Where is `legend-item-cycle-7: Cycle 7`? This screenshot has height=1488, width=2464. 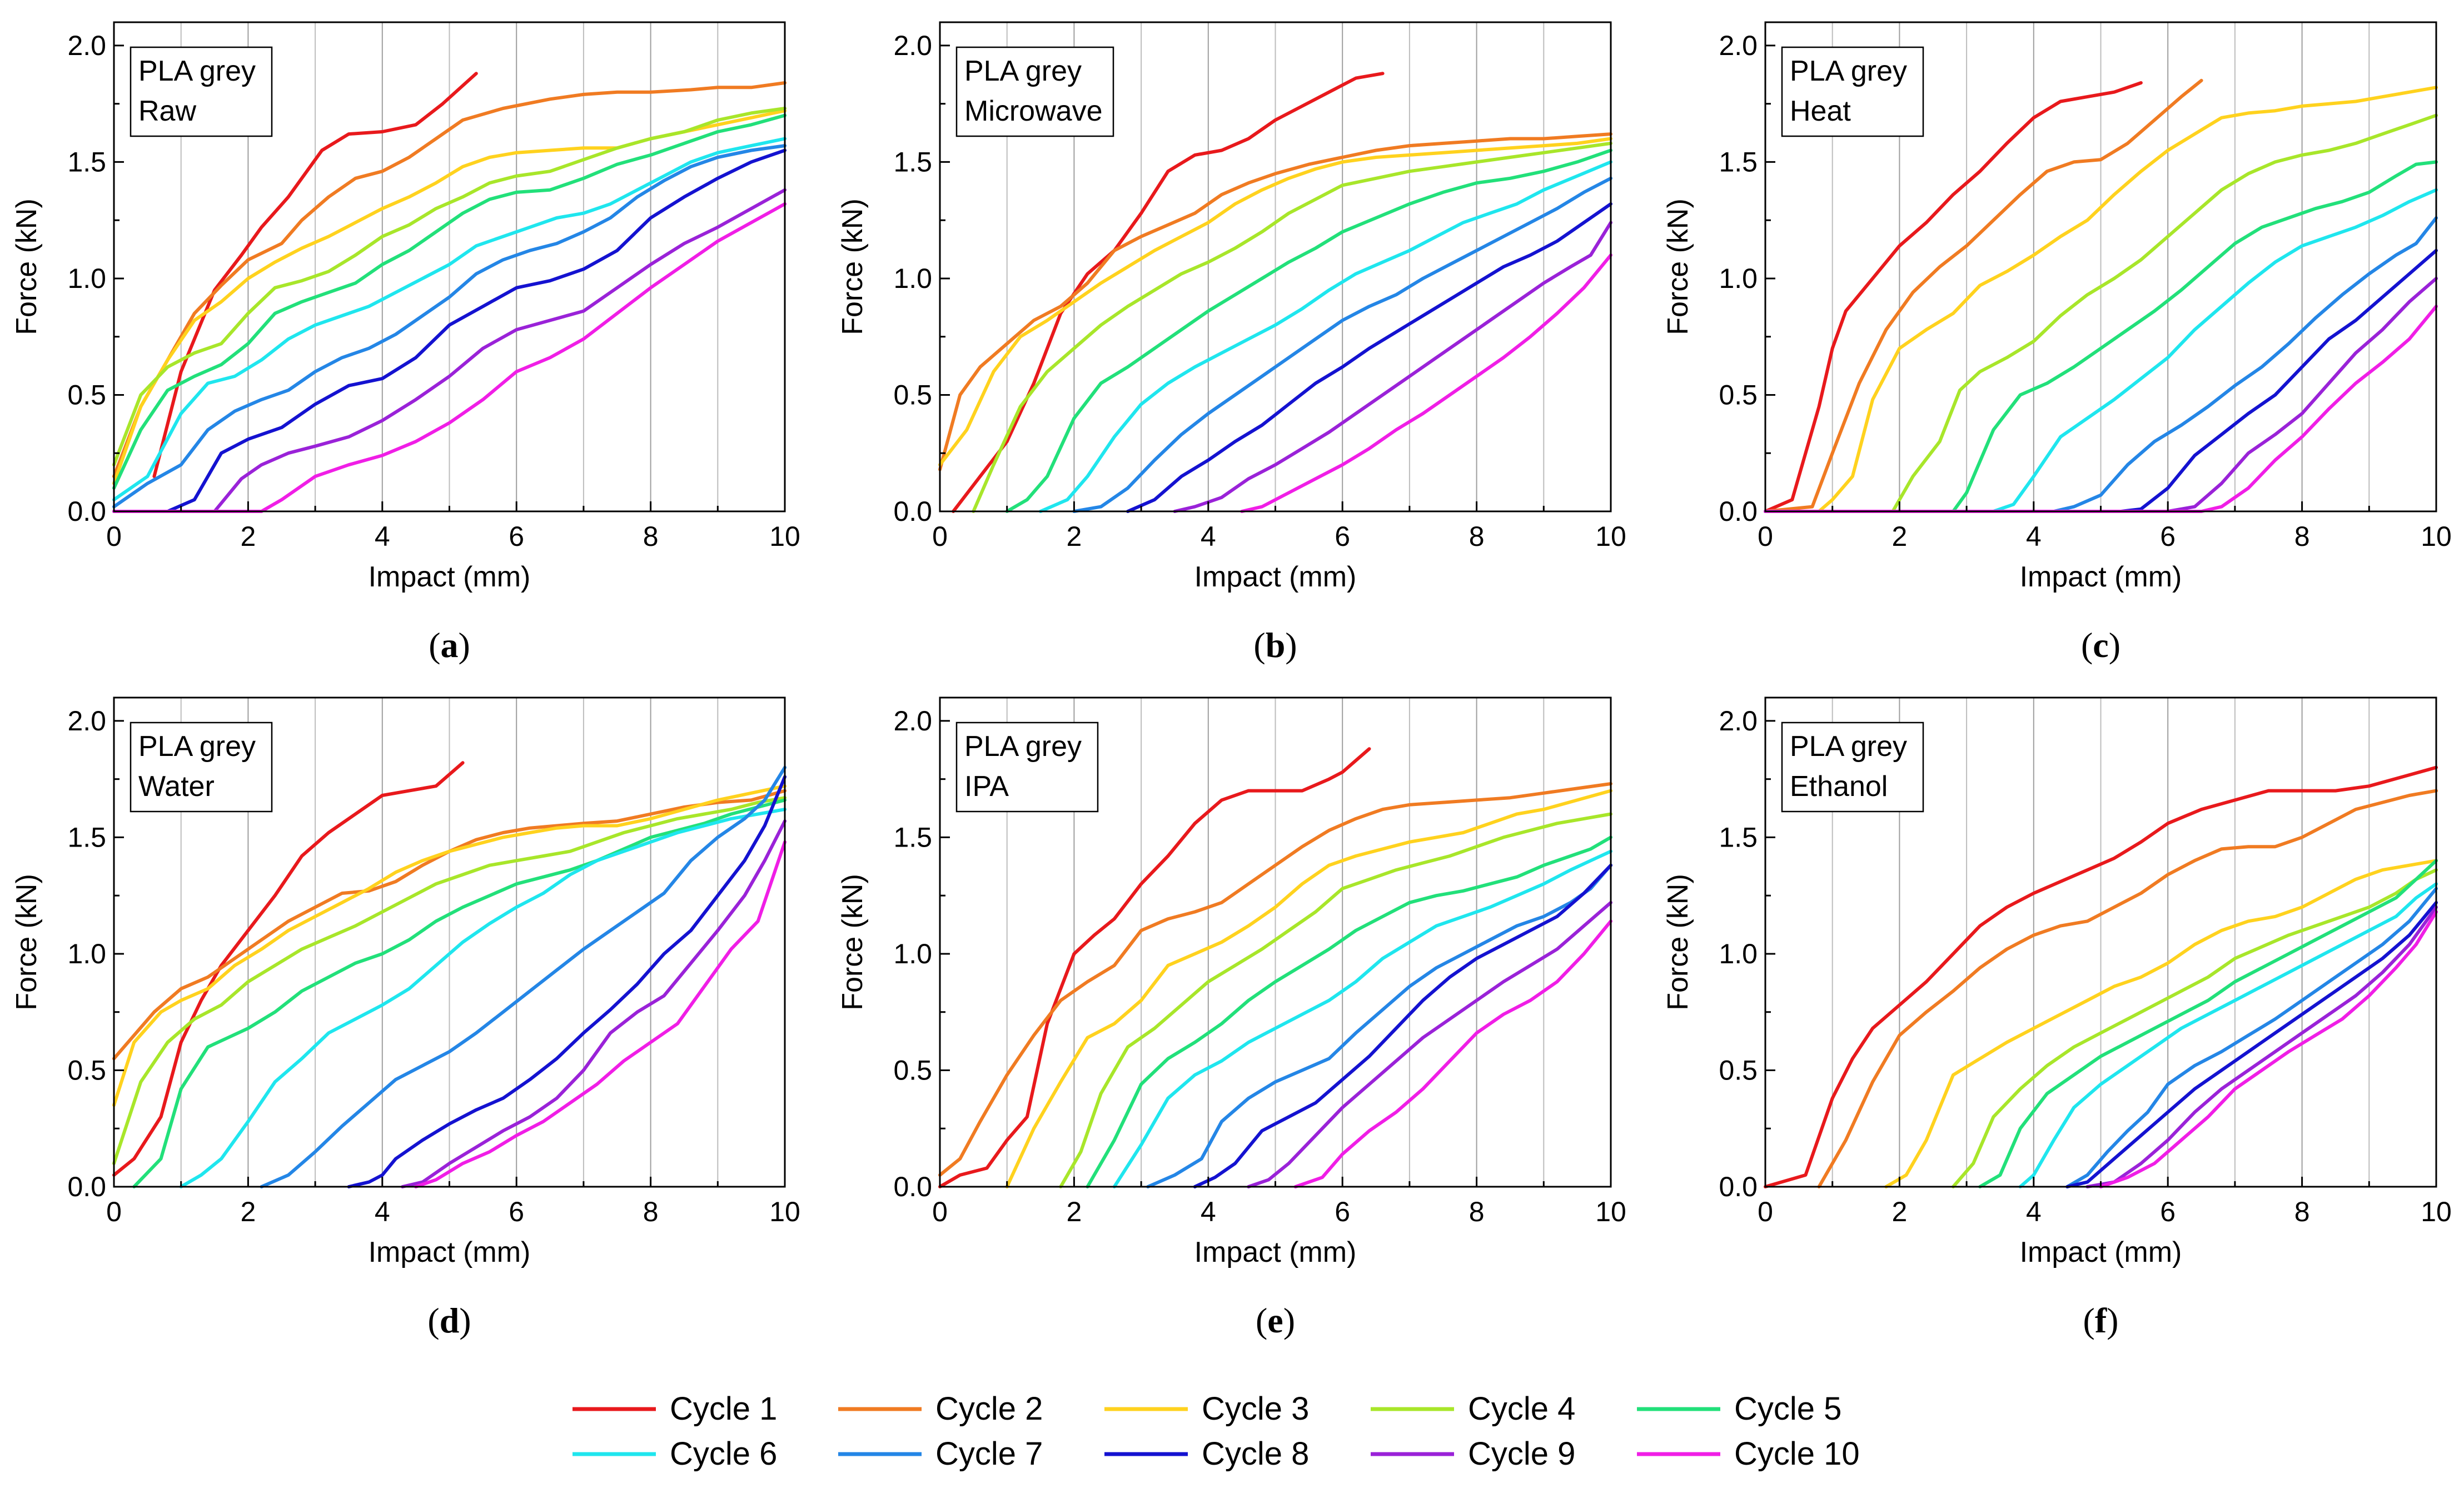
legend-item-cycle-7: Cycle 7 is located at coordinates (941, 1454).